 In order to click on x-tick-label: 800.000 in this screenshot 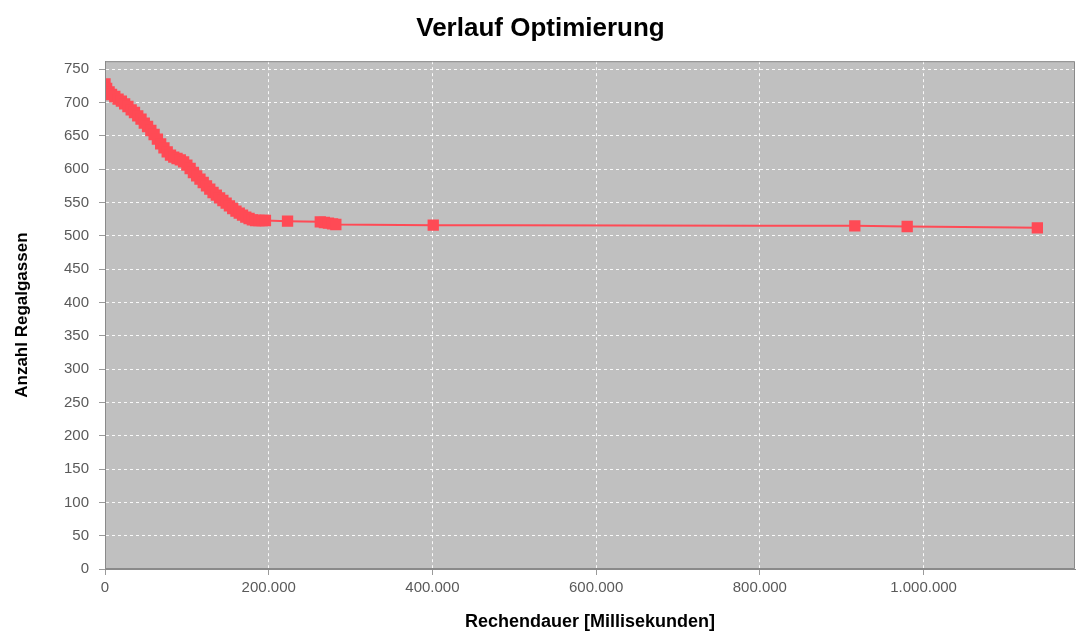, I will do `click(759, 587)`.